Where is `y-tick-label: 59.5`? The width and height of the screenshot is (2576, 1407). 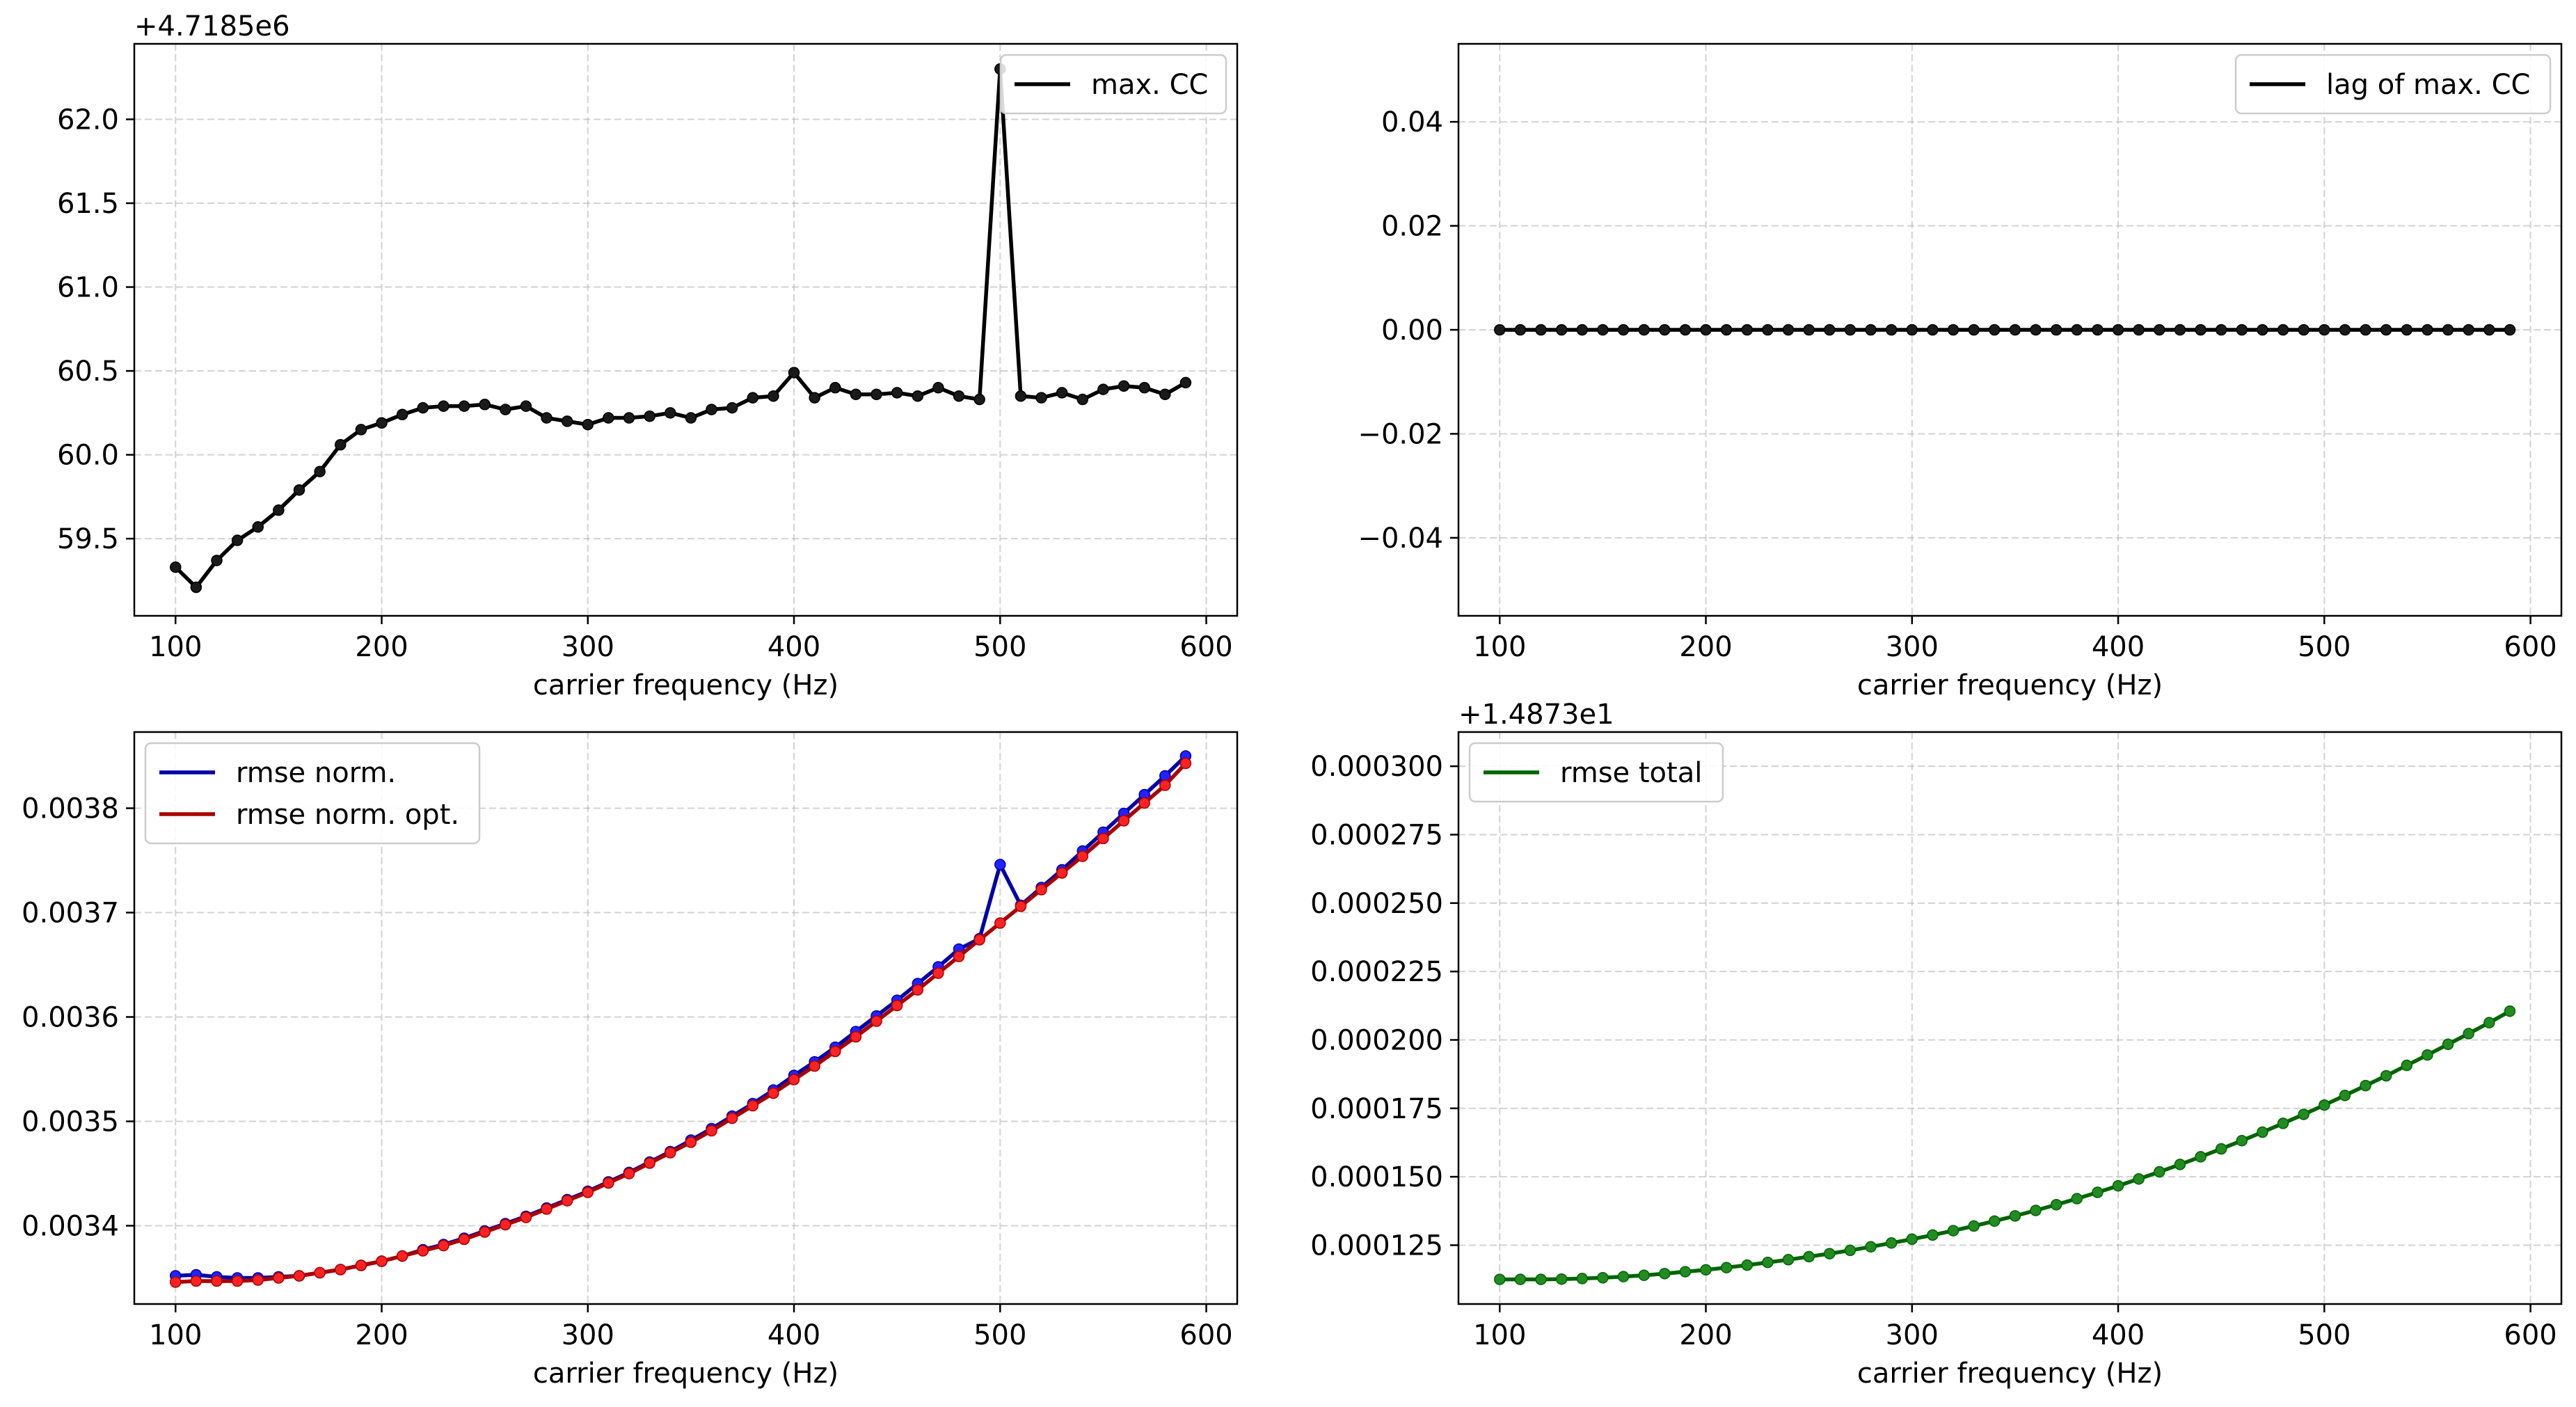
y-tick-label: 59.5 is located at coordinates (88, 539).